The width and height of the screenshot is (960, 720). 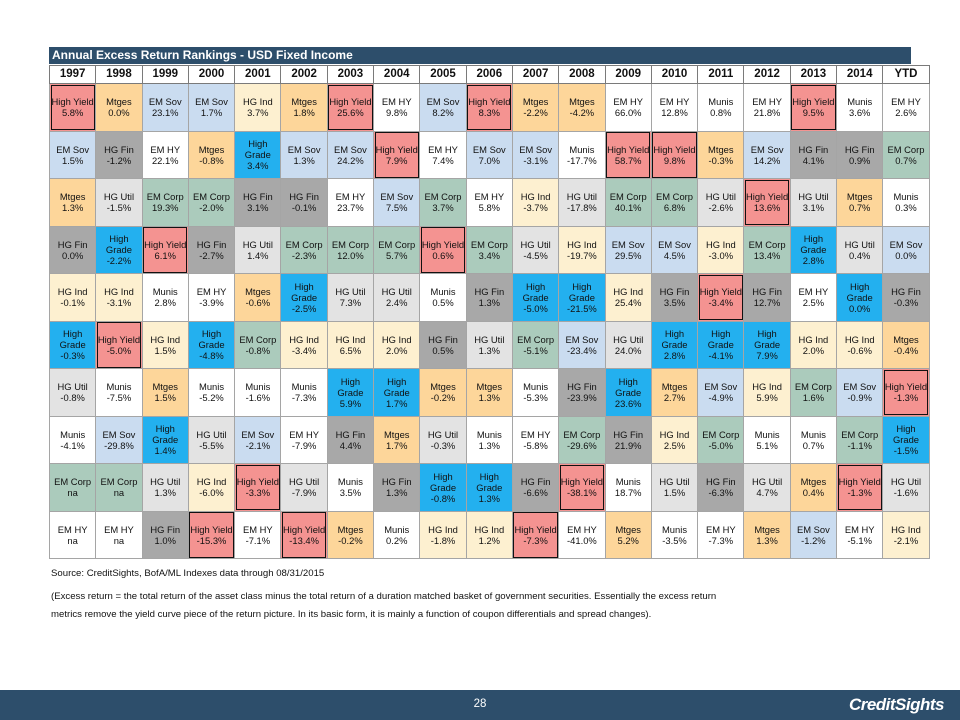 I want to click on rank-cell: EM Sov 14.2%, so click(x=767, y=154).